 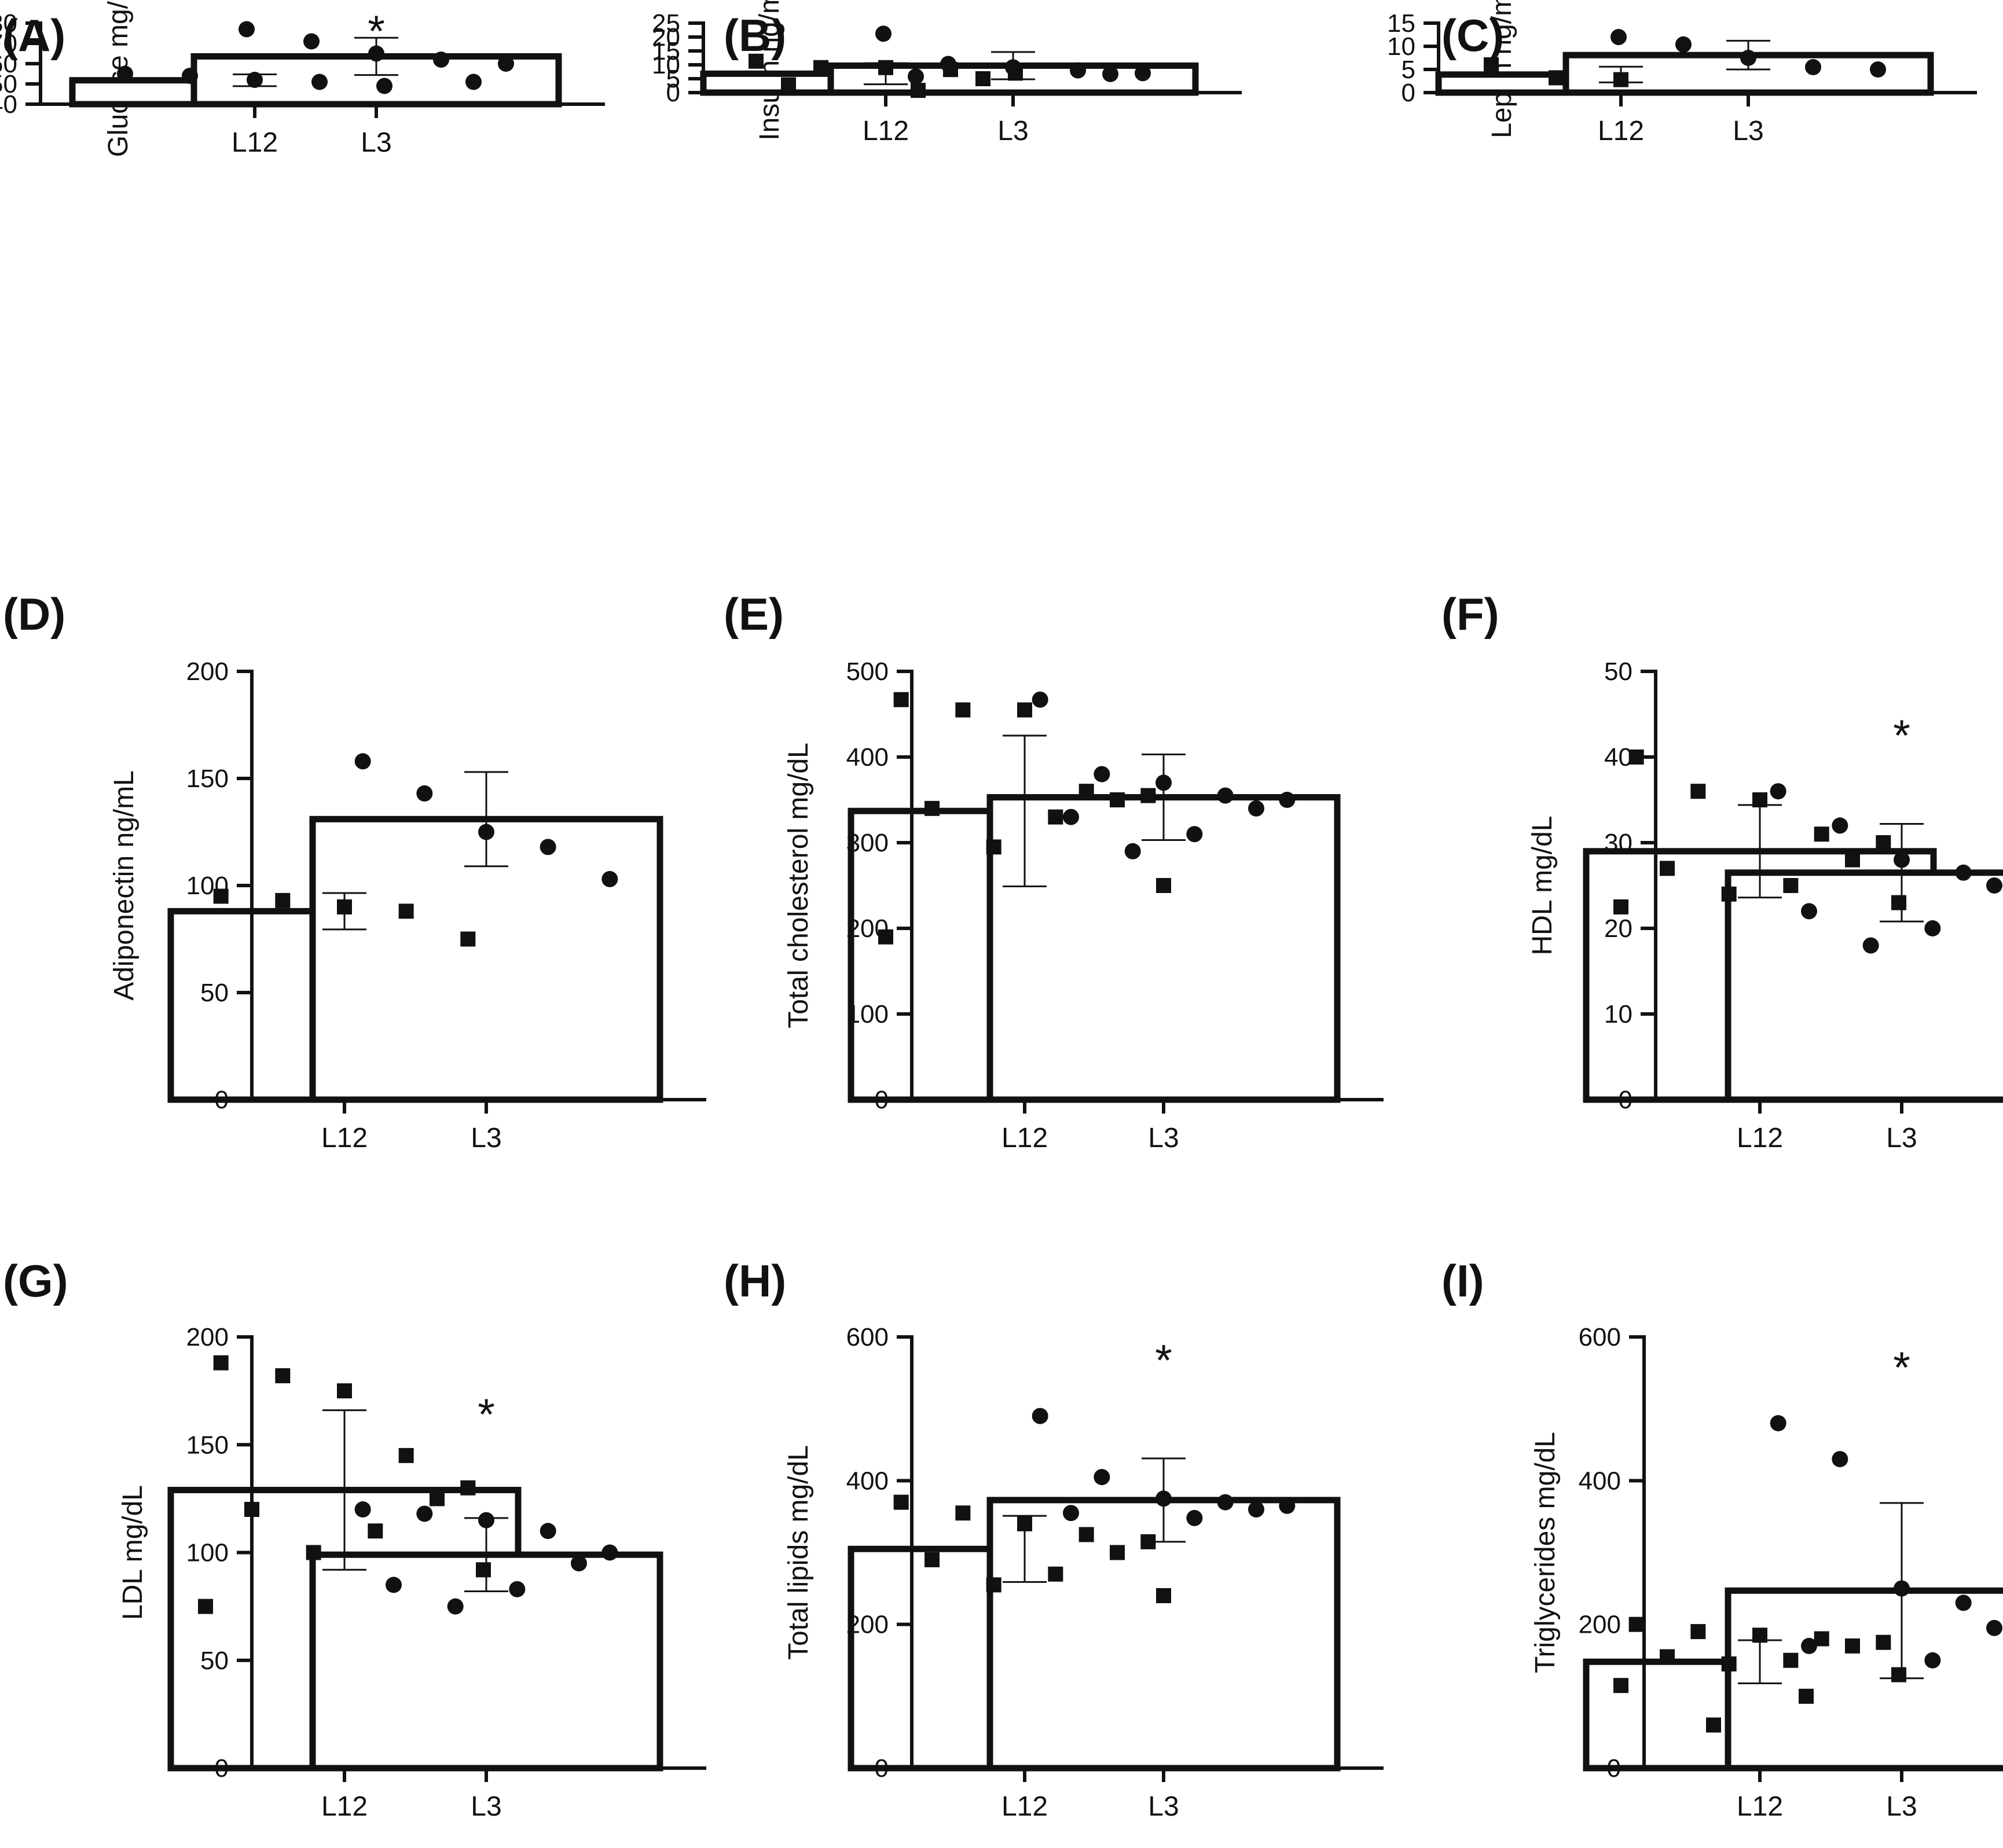 What do you see at coordinates (1618, 928) in the screenshot?
I see `panel-f-y-tick-label-20: 20` at bounding box center [1618, 928].